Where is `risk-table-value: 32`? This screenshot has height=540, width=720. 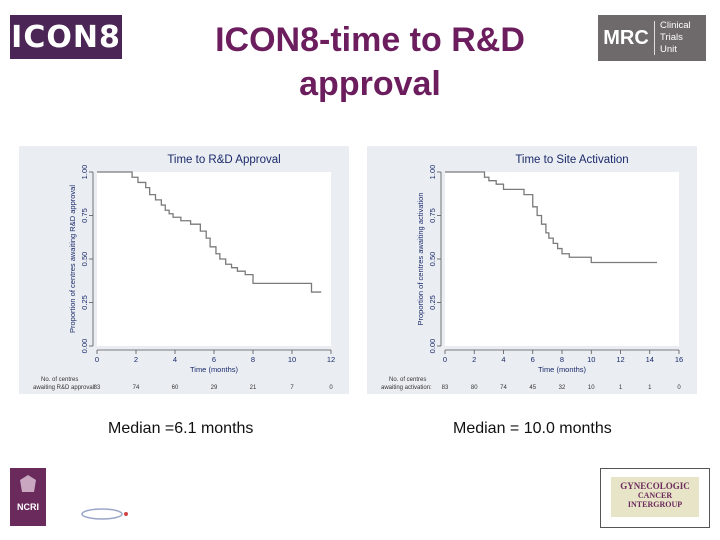 risk-table-value: 32 is located at coordinates (562, 388).